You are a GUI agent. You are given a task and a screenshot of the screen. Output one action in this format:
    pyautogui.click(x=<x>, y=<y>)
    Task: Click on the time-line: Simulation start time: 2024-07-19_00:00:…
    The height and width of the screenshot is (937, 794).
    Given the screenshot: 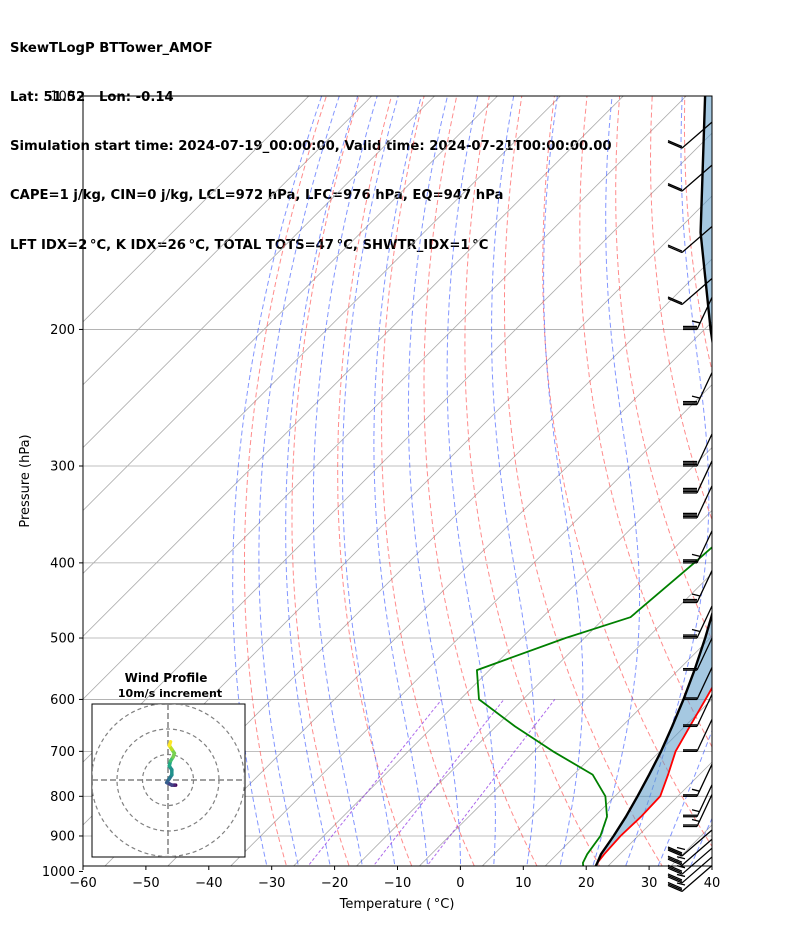 What is the action you would take?
    pyautogui.click(x=311, y=147)
    